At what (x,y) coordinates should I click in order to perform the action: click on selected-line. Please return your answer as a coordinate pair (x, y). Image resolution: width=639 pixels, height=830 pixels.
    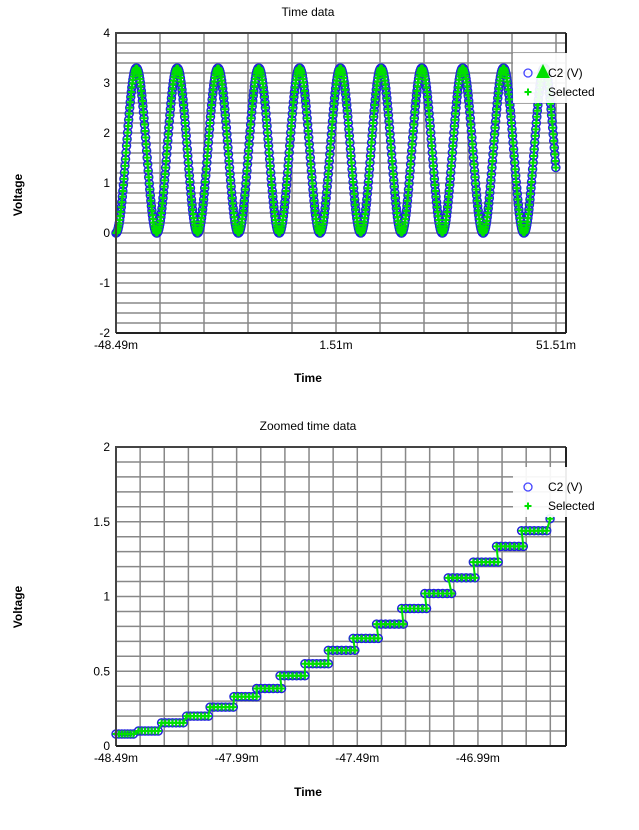
    Looking at the image, I should click on (336, 150).